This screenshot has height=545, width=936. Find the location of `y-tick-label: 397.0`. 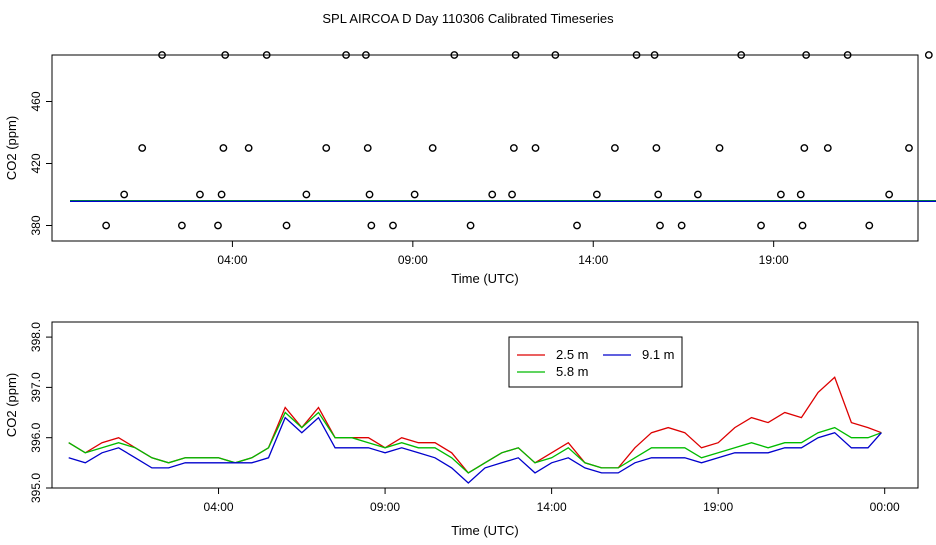

y-tick-label: 397.0 is located at coordinates (36, 387).